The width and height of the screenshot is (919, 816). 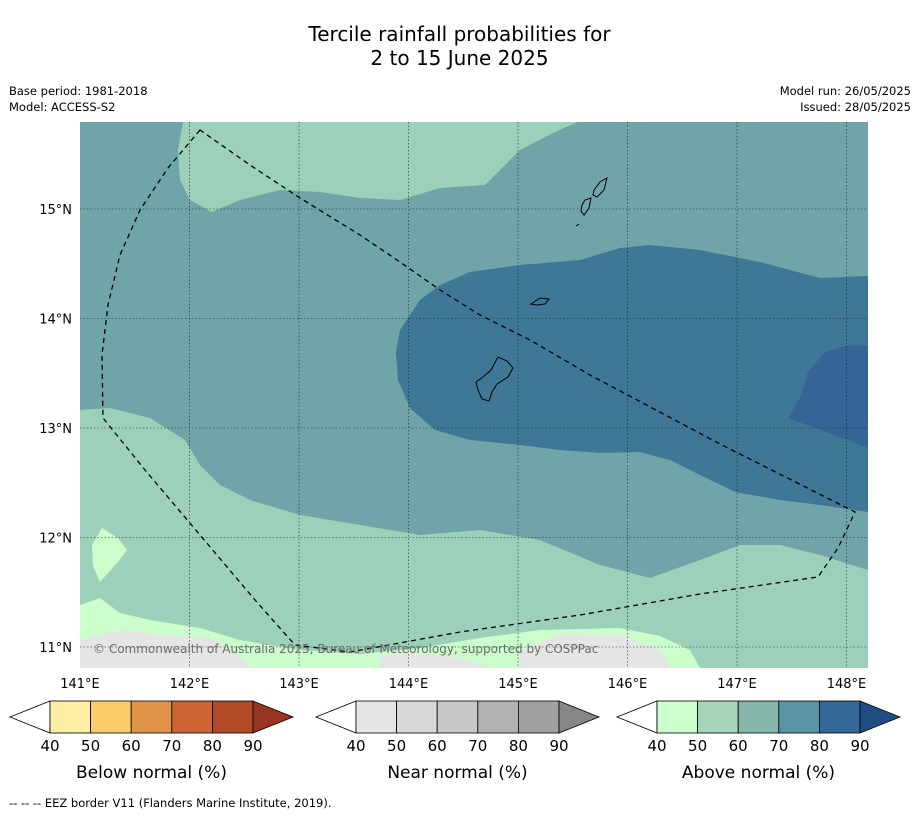 I want to click on lat-tick-label: 13°N, so click(x=55, y=429).